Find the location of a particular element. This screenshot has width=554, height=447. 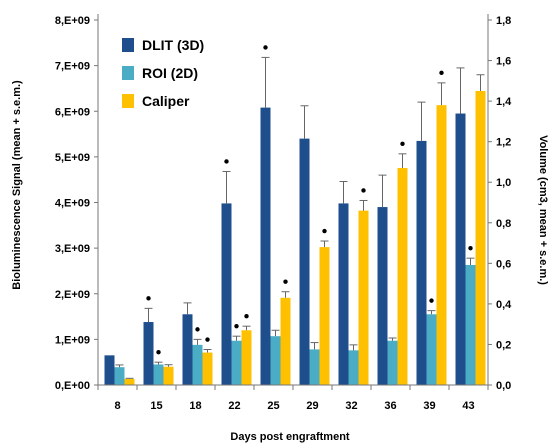

y-tick-label: 8,E+09 is located at coordinates (72, 21).